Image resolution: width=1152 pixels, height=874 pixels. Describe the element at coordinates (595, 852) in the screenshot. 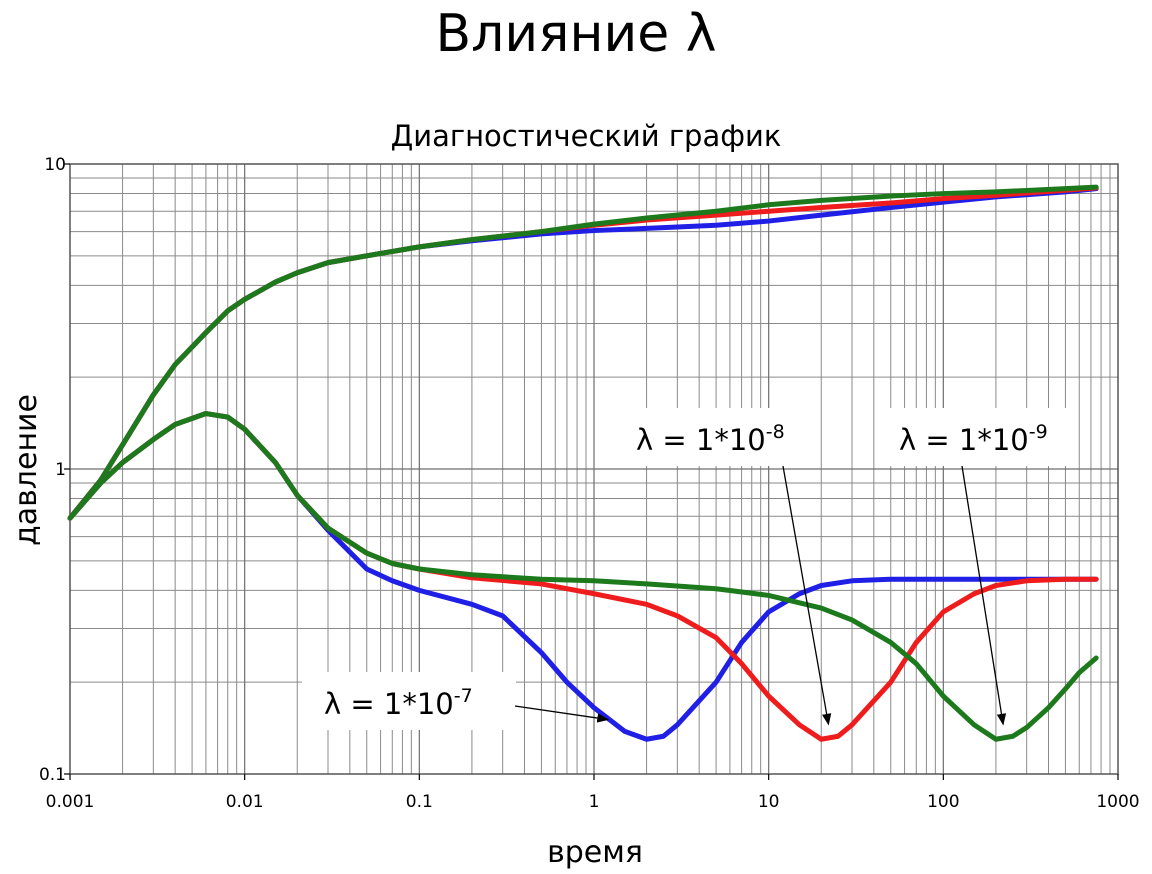

I see `x-axis-label: время` at that location.